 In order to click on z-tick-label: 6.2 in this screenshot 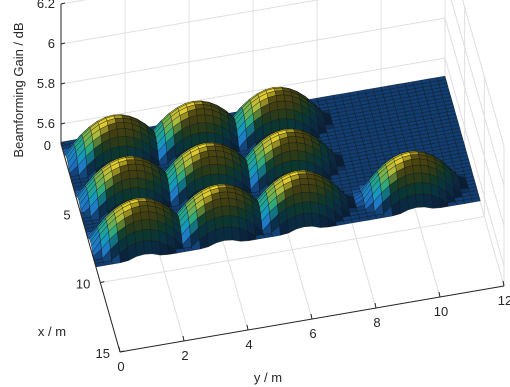, I will do `click(46, 5)`.